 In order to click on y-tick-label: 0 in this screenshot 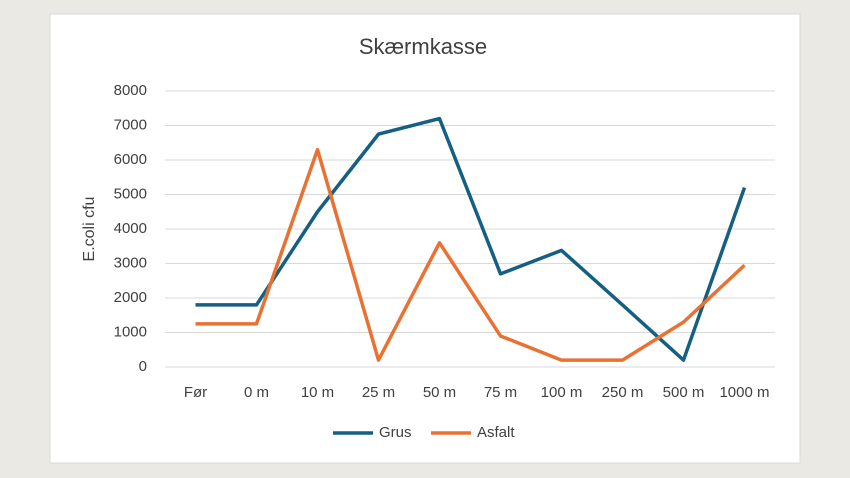, I will do `click(143, 366)`.